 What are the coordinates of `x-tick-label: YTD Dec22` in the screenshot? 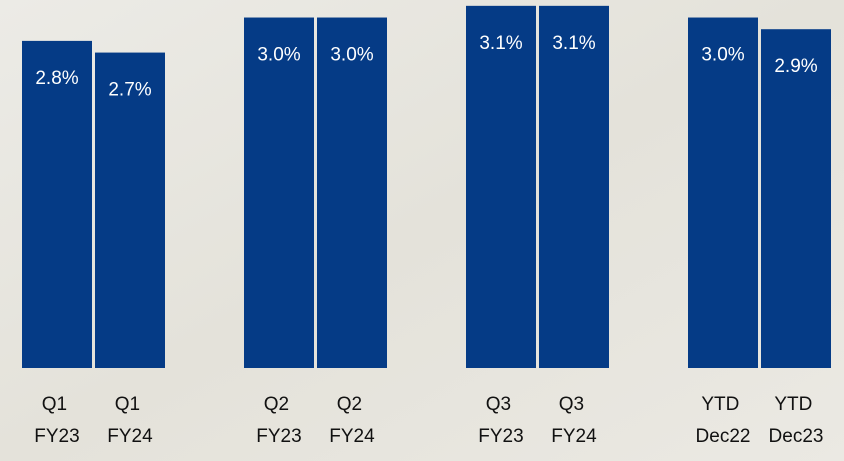 It's located at (723, 420).